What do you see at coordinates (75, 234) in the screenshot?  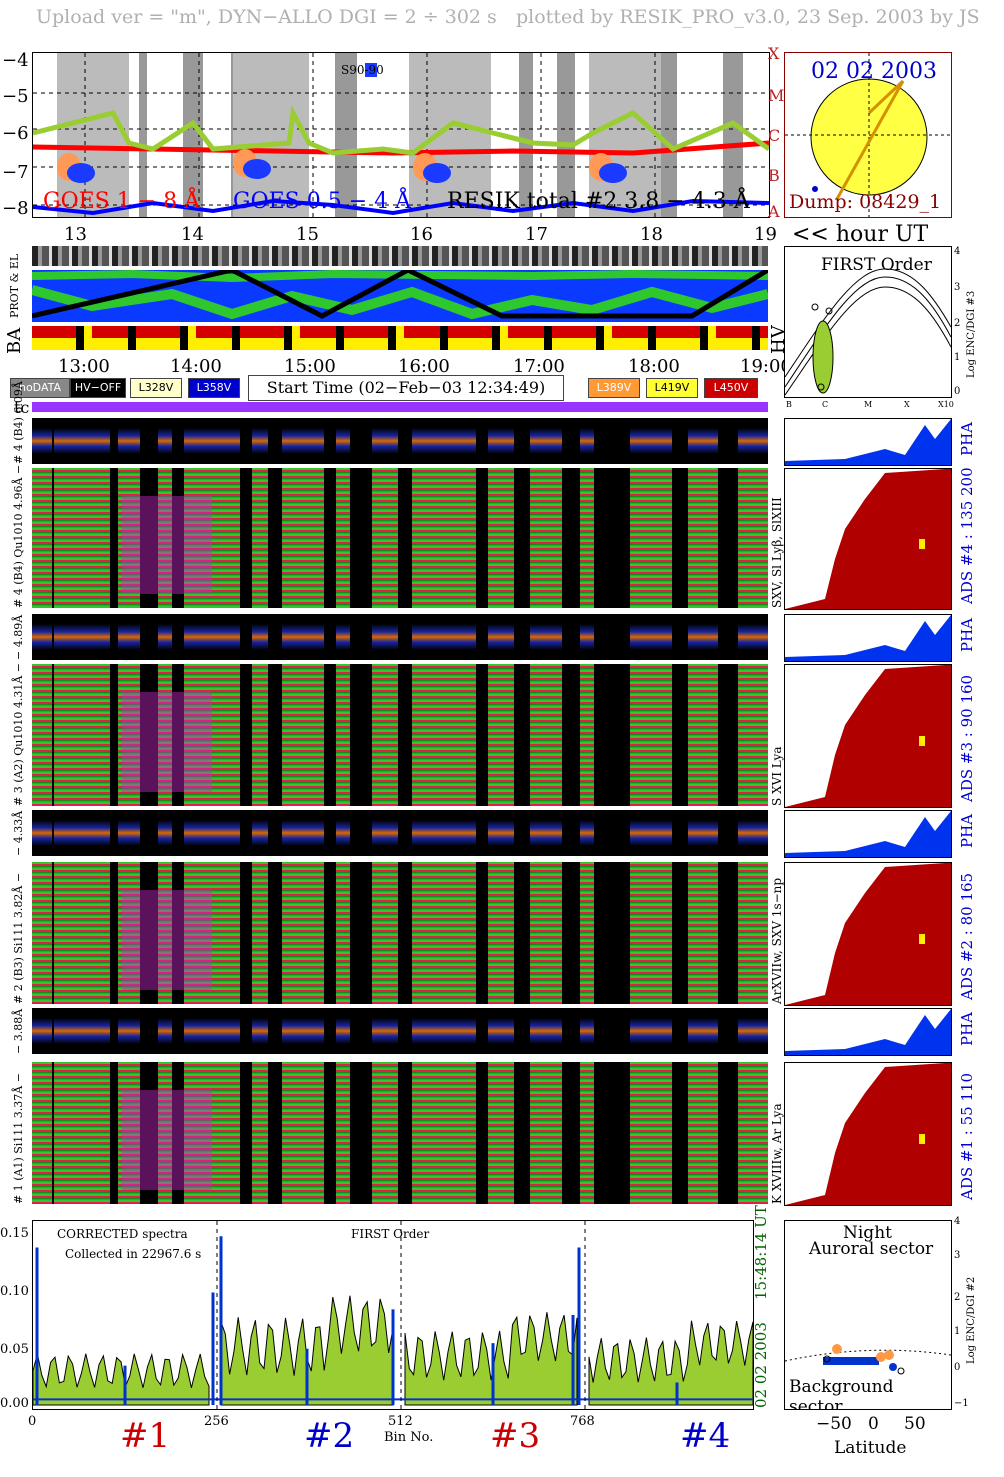 I see `hour-tick: 13` at bounding box center [75, 234].